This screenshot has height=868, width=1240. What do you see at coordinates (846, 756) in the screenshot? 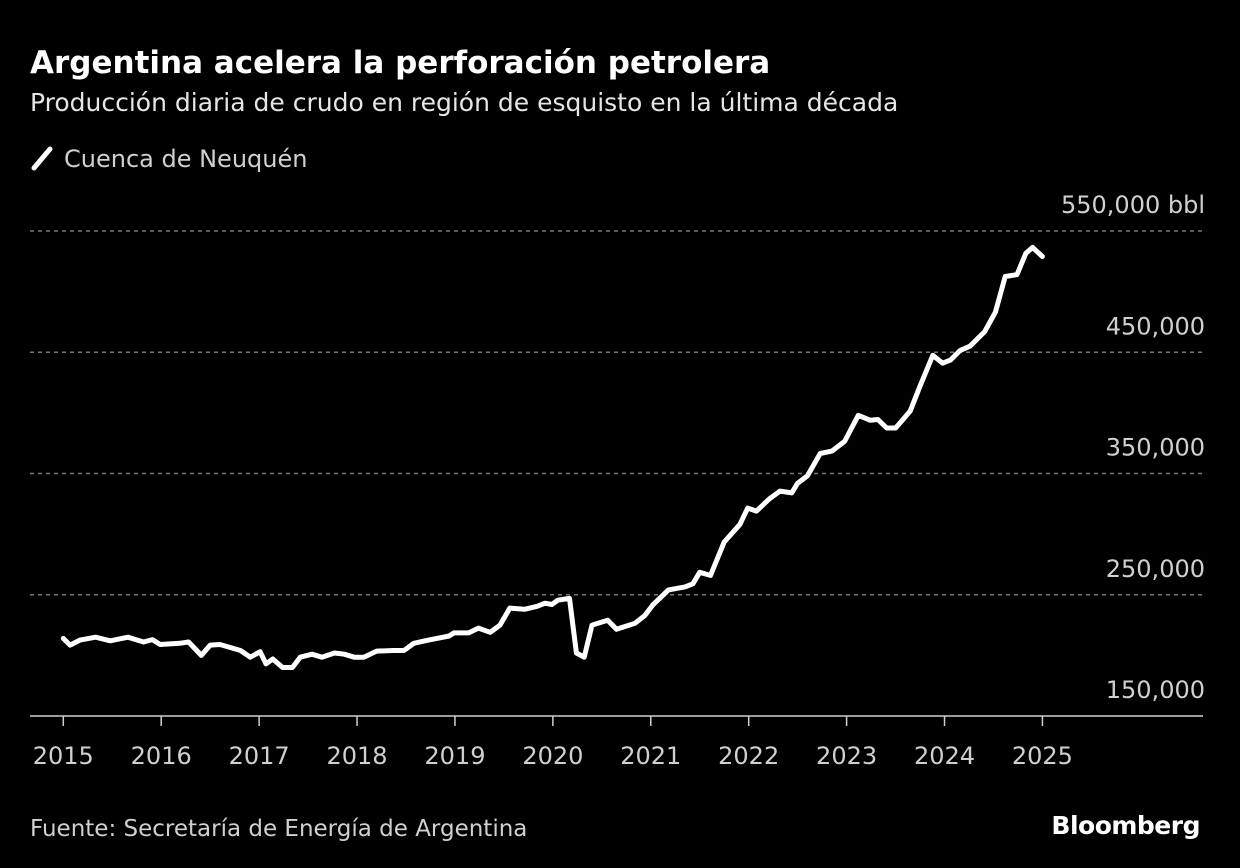
I see `x-tick-label: 2023` at bounding box center [846, 756].